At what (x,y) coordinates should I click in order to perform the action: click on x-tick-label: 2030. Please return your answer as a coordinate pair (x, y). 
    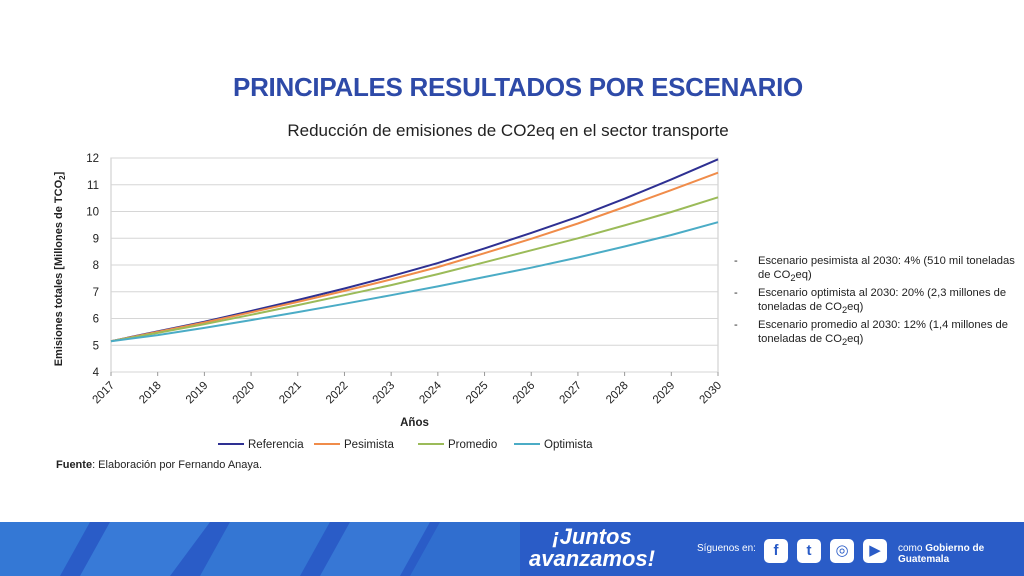
    Looking at the image, I should click on (711, 393).